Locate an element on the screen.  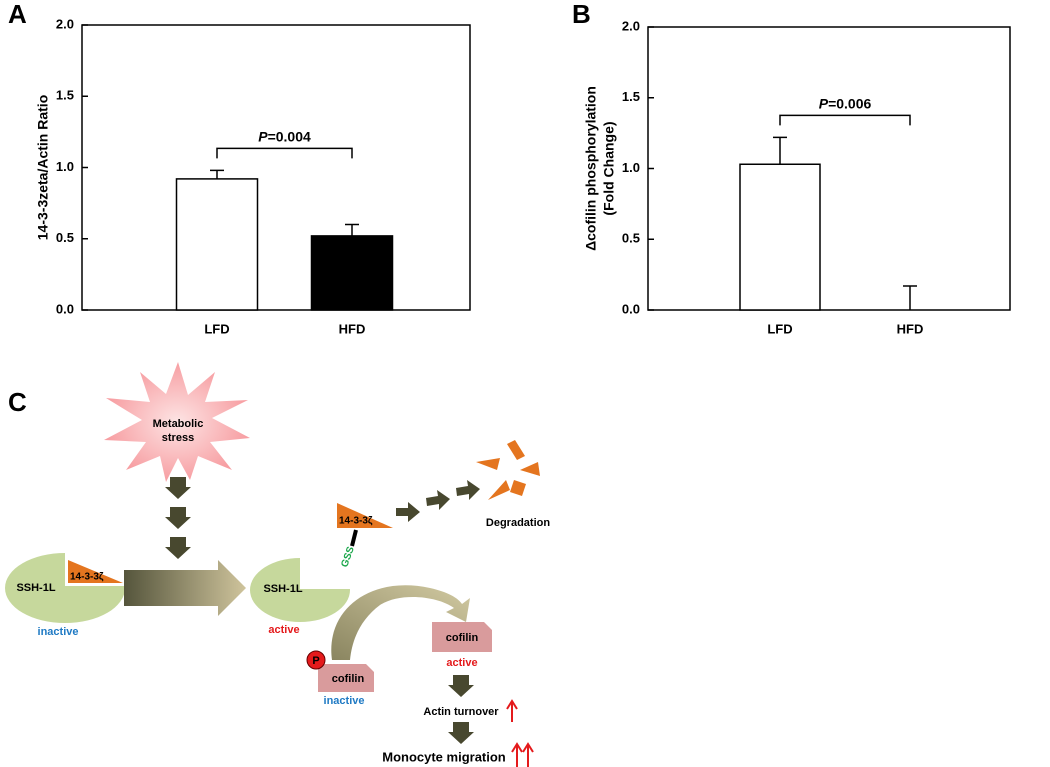
y-axis-label: Δcofilin phosphorylation is located at coordinates (591, 168).